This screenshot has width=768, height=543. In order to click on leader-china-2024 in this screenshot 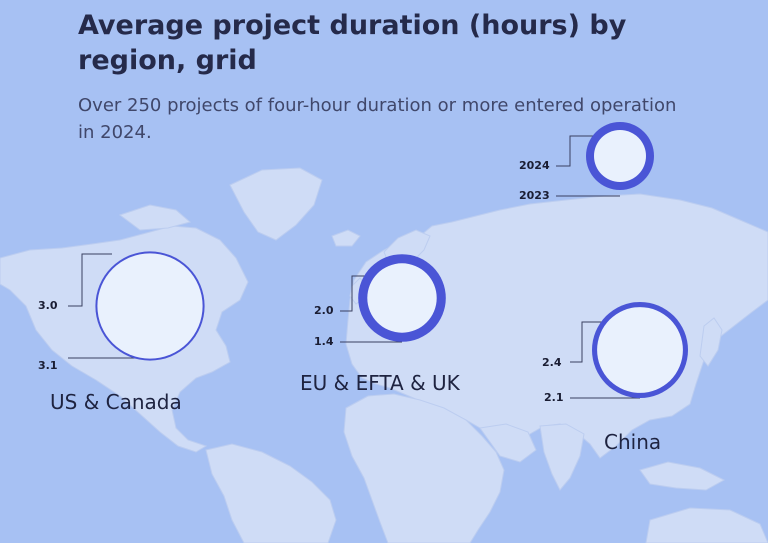, I will do `click(591, 342)`.